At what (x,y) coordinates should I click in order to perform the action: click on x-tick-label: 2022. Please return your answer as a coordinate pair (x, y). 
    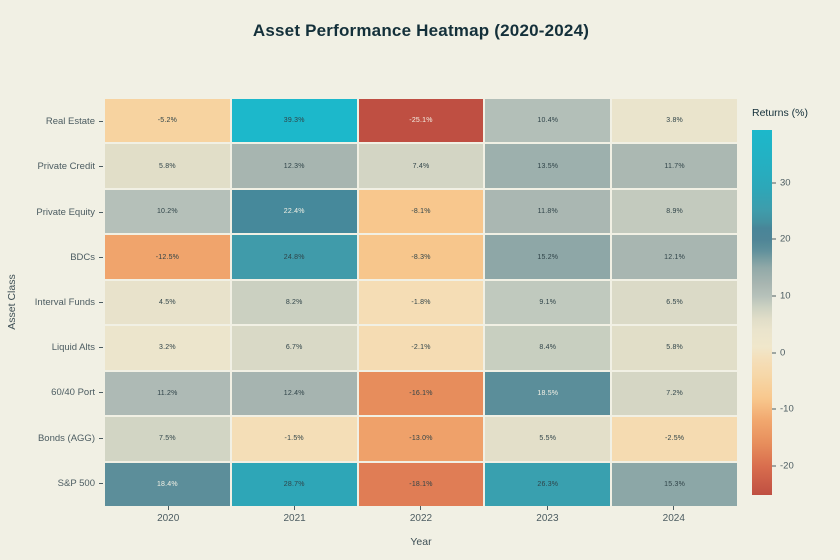
    Looking at the image, I should click on (421, 517).